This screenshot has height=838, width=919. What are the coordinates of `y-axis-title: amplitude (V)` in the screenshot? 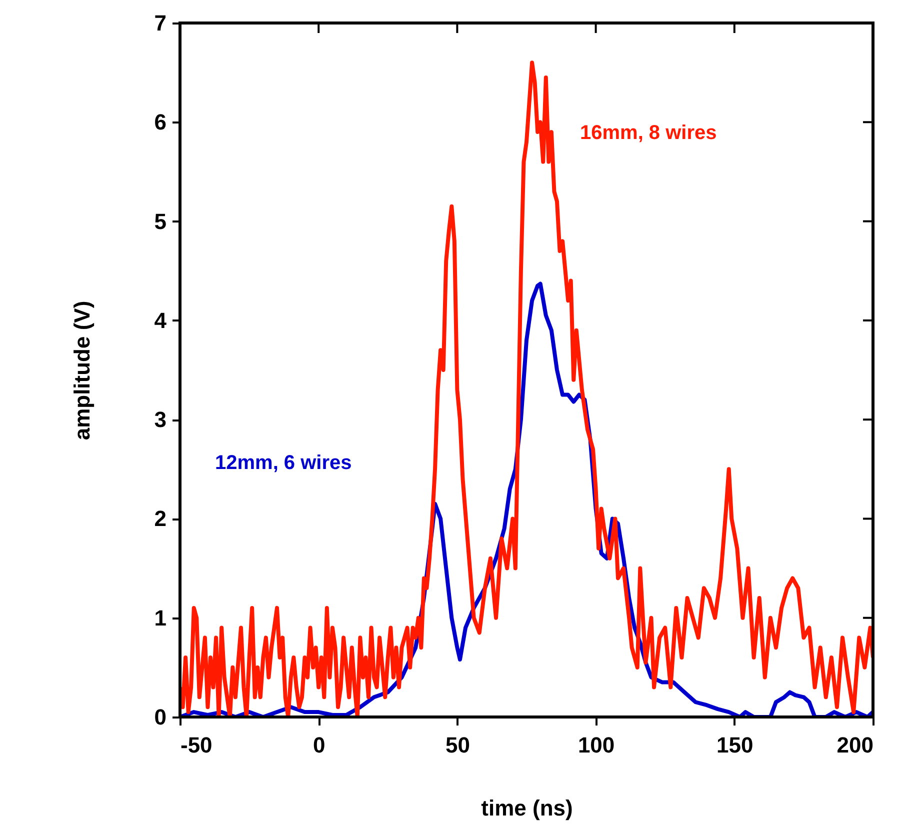 It's located at (81, 370).